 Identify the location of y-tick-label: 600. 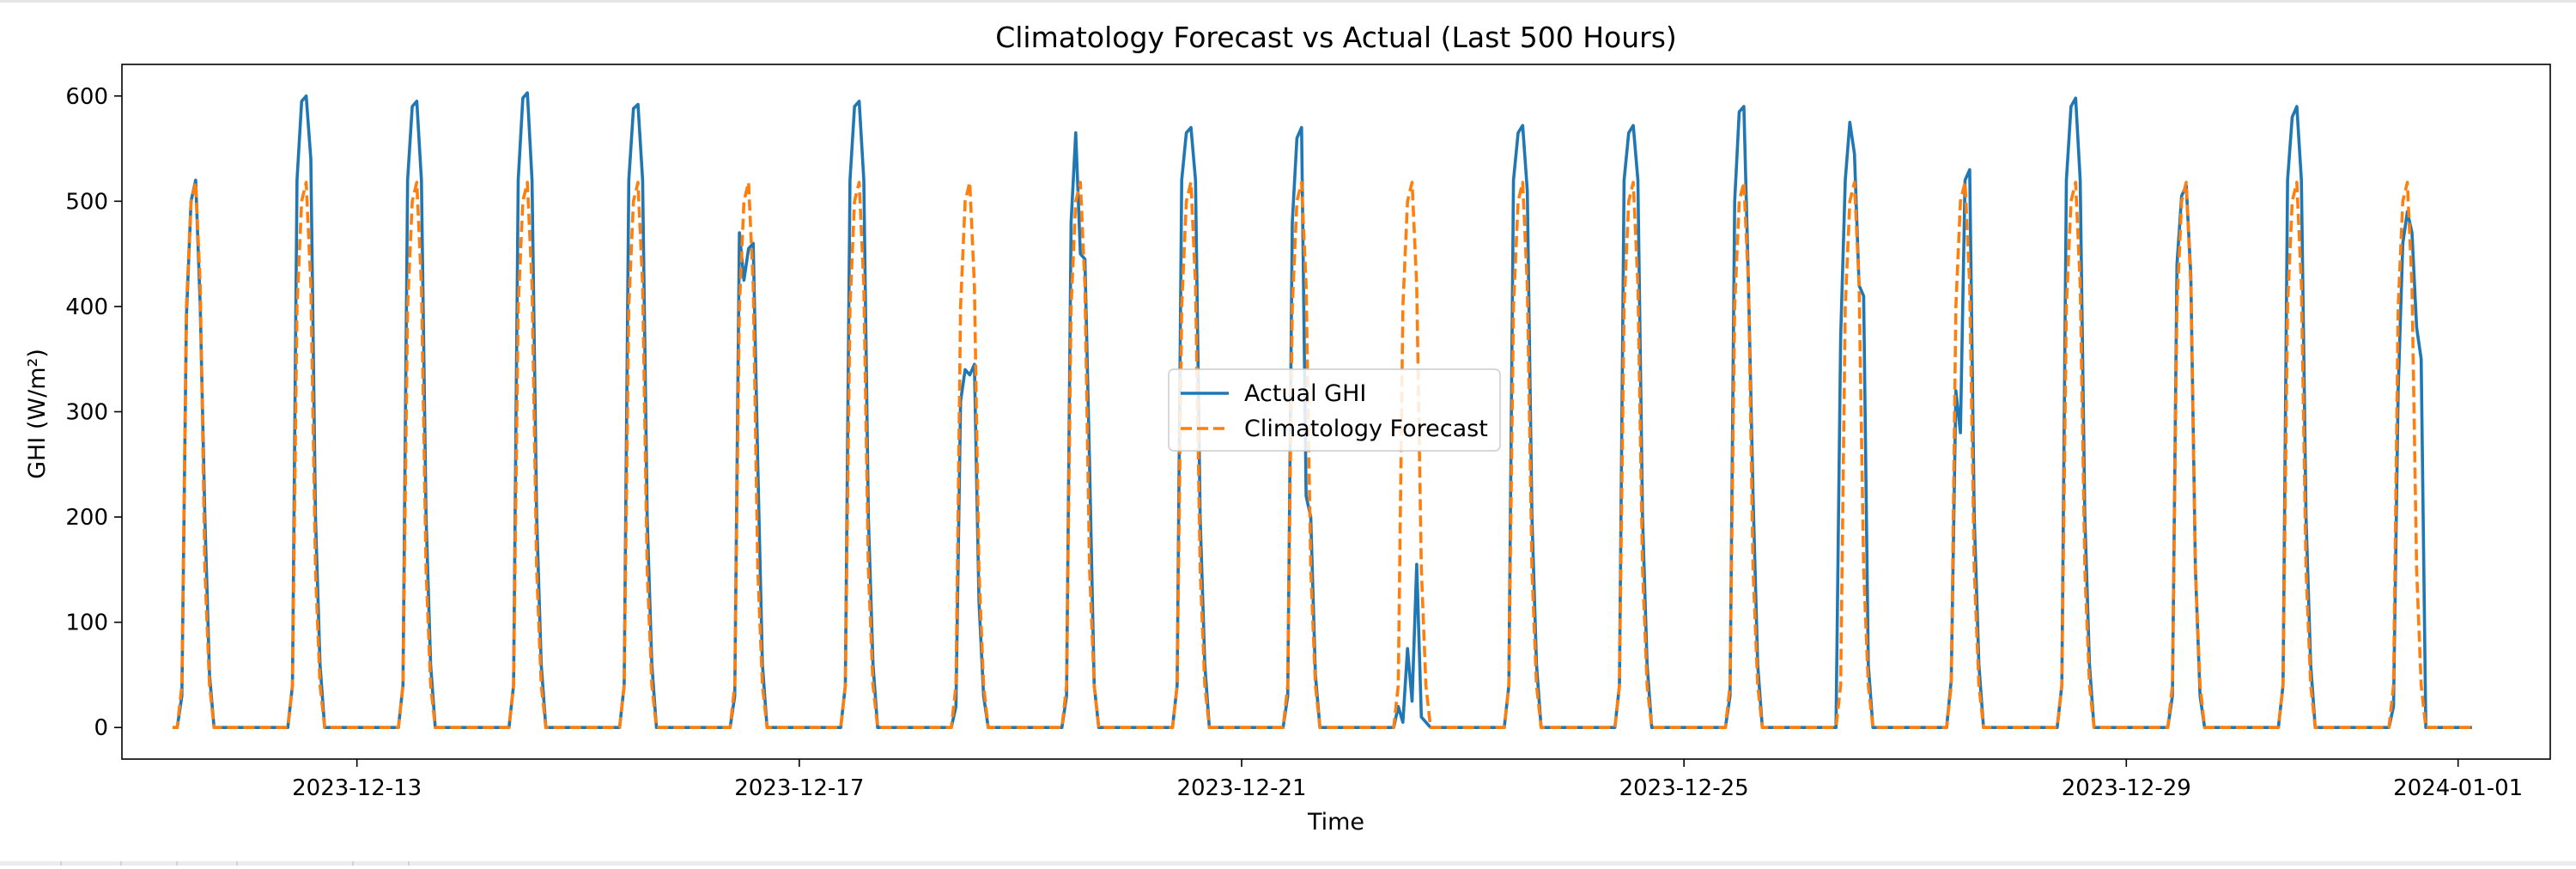
(86, 97).